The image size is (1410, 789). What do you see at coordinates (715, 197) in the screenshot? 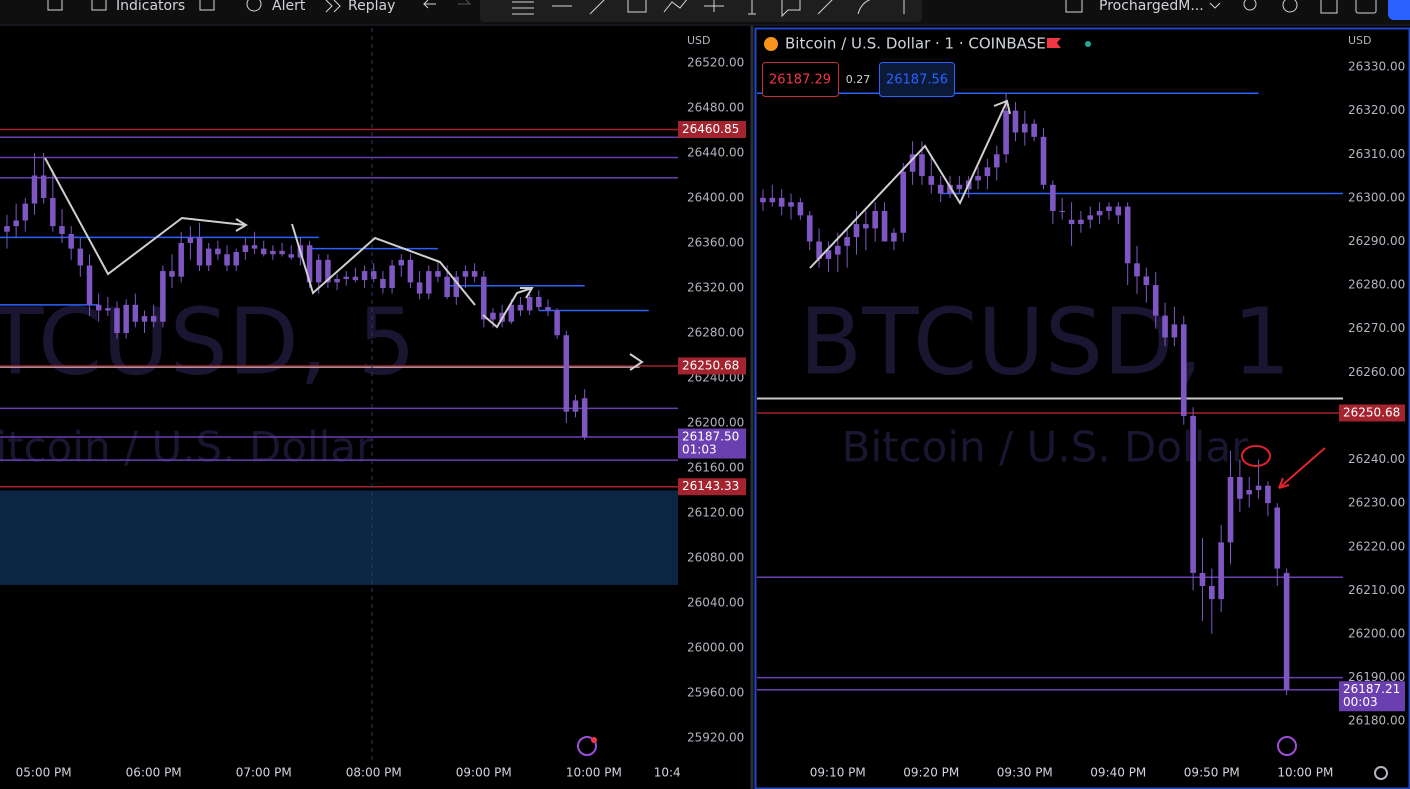
I see `y-tick-label: 26400.00` at bounding box center [715, 197].